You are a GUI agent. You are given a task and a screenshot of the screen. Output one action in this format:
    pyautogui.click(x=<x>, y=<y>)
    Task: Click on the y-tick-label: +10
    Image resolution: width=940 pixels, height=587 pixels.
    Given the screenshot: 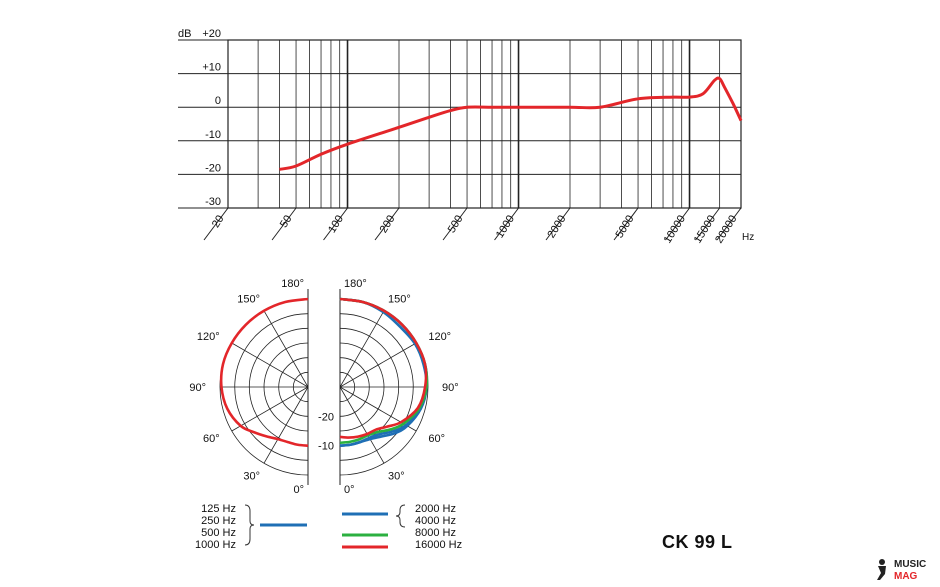 What is the action you would take?
    pyautogui.click(x=211, y=68)
    